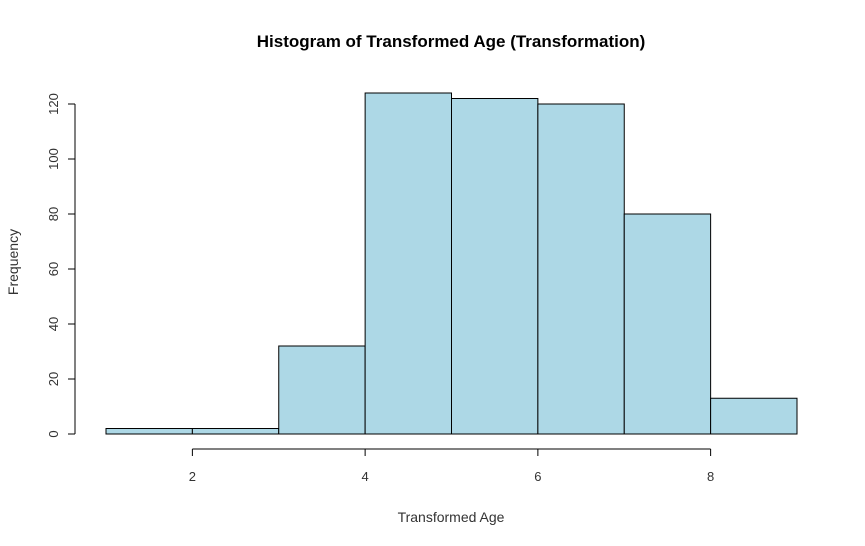  I want to click on x-tick-label-8: 8, so click(710, 476).